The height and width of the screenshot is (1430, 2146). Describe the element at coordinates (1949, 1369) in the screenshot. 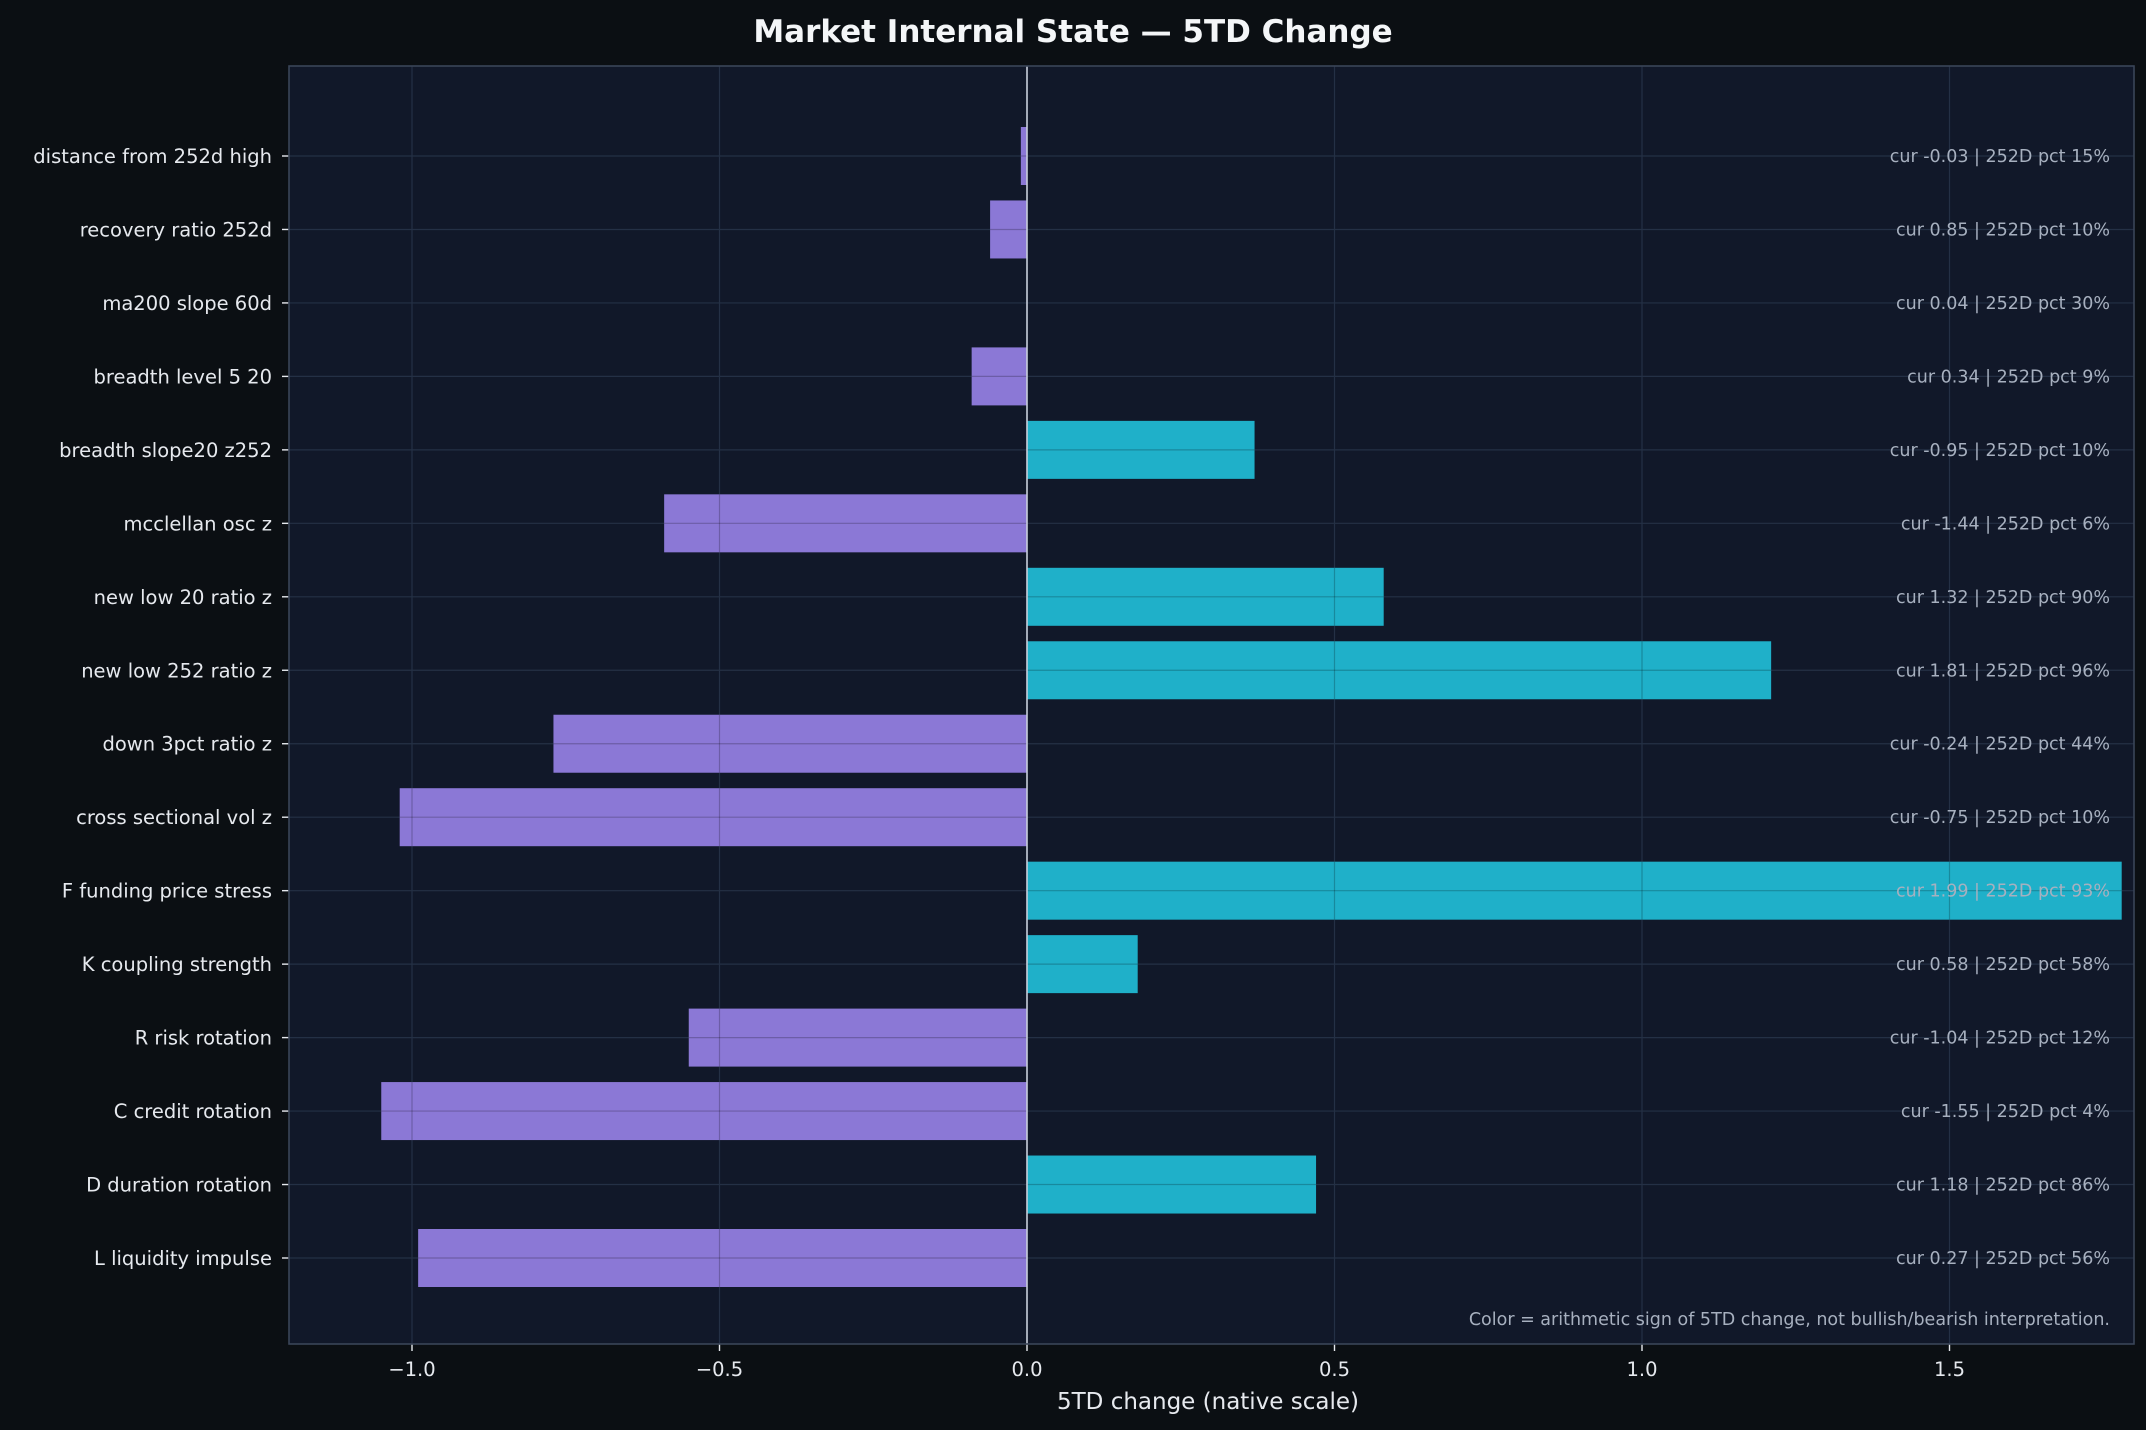

I see `x-tick-label: 1.5` at that location.